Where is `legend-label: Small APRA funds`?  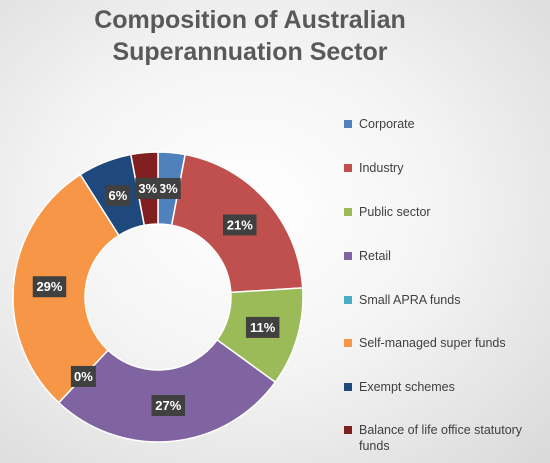 legend-label: Small APRA funds is located at coordinates (410, 300).